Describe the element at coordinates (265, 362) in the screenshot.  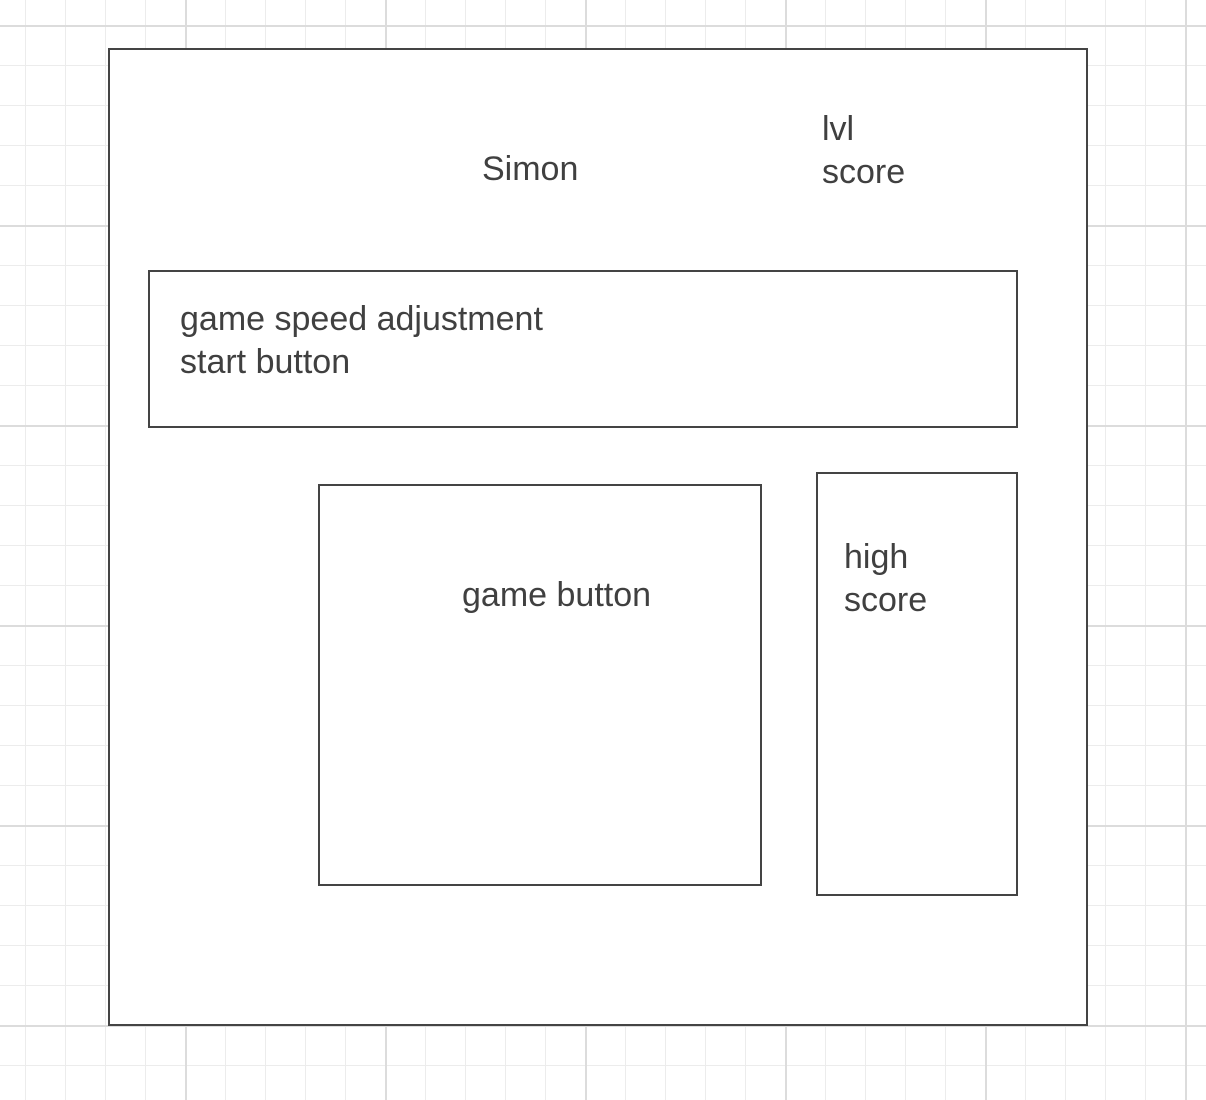
I see `start-button: start button` at that location.